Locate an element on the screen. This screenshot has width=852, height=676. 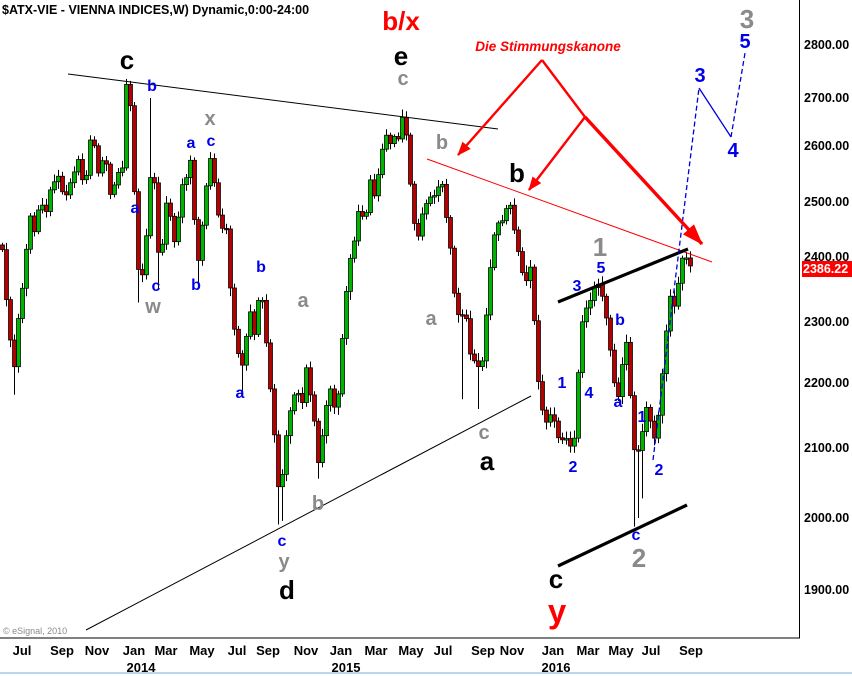
wave-label-e: e is located at coordinates (401, 56).